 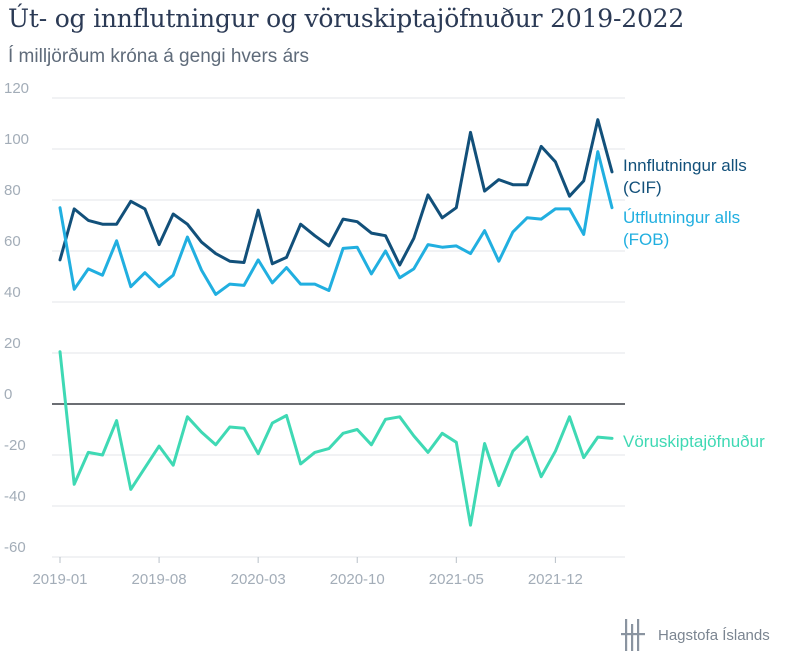 What do you see at coordinates (158, 56) in the screenshot?
I see `chart-subtitle: Í milljörðum króna á gengi hvers árs` at bounding box center [158, 56].